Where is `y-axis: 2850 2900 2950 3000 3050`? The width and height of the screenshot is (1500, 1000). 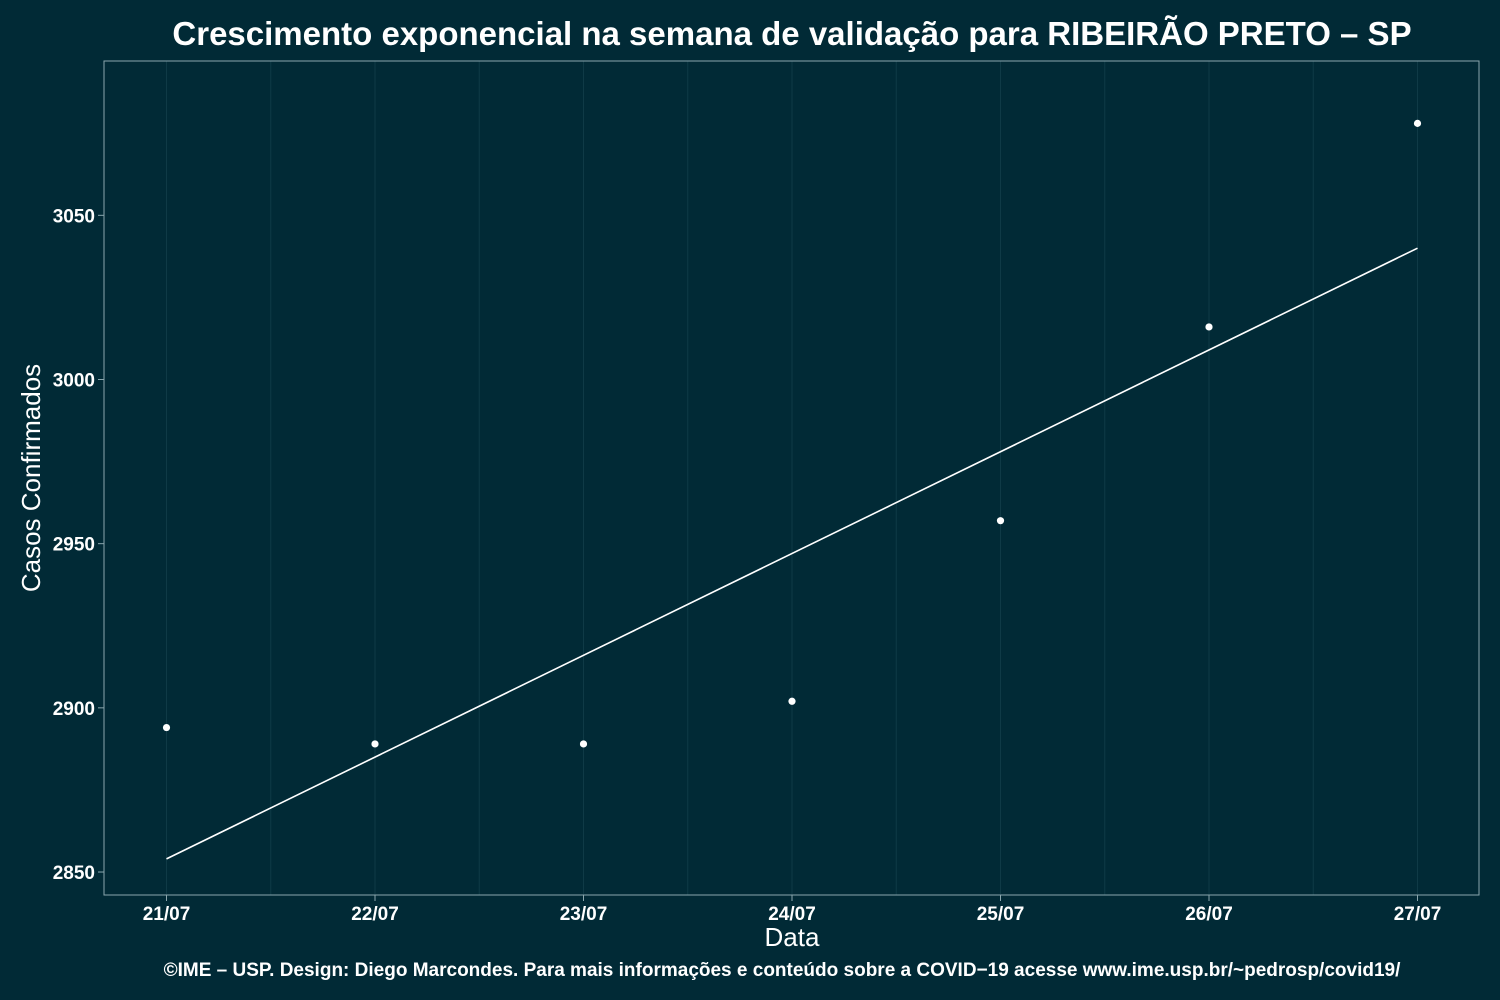
y-axis: 2850 2900 2950 3000 3050 is located at coordinates (78, 545).